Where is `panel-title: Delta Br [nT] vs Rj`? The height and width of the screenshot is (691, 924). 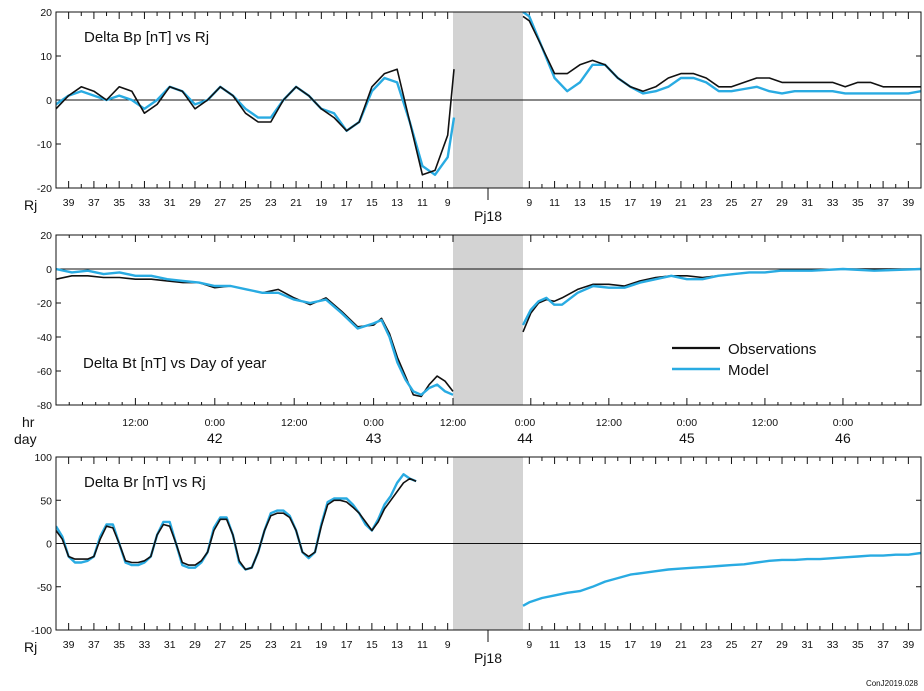 panel-title: Delta Br [nT] vs Rj is located at coordinates (145, 482).